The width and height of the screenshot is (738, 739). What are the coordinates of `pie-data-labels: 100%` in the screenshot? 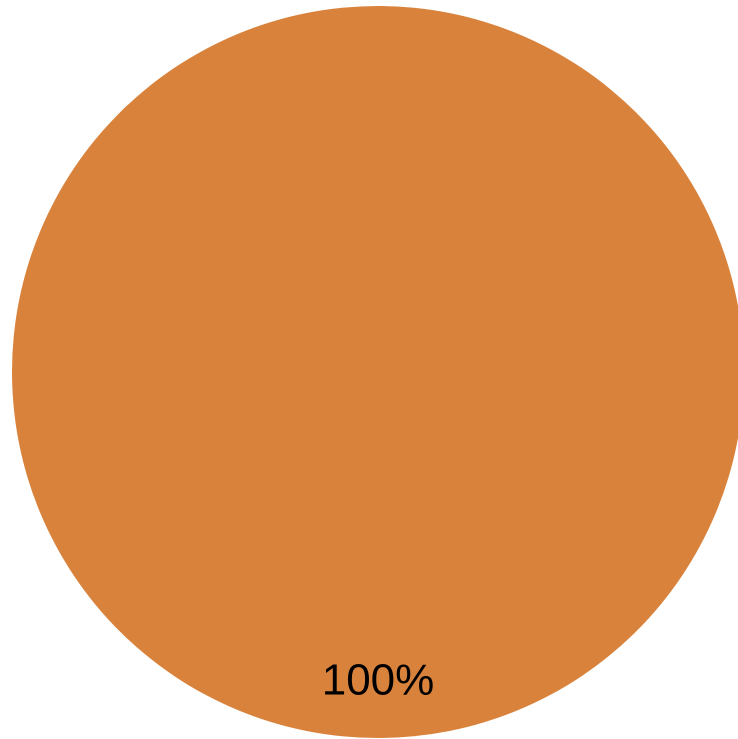 It's located at (378, 680).